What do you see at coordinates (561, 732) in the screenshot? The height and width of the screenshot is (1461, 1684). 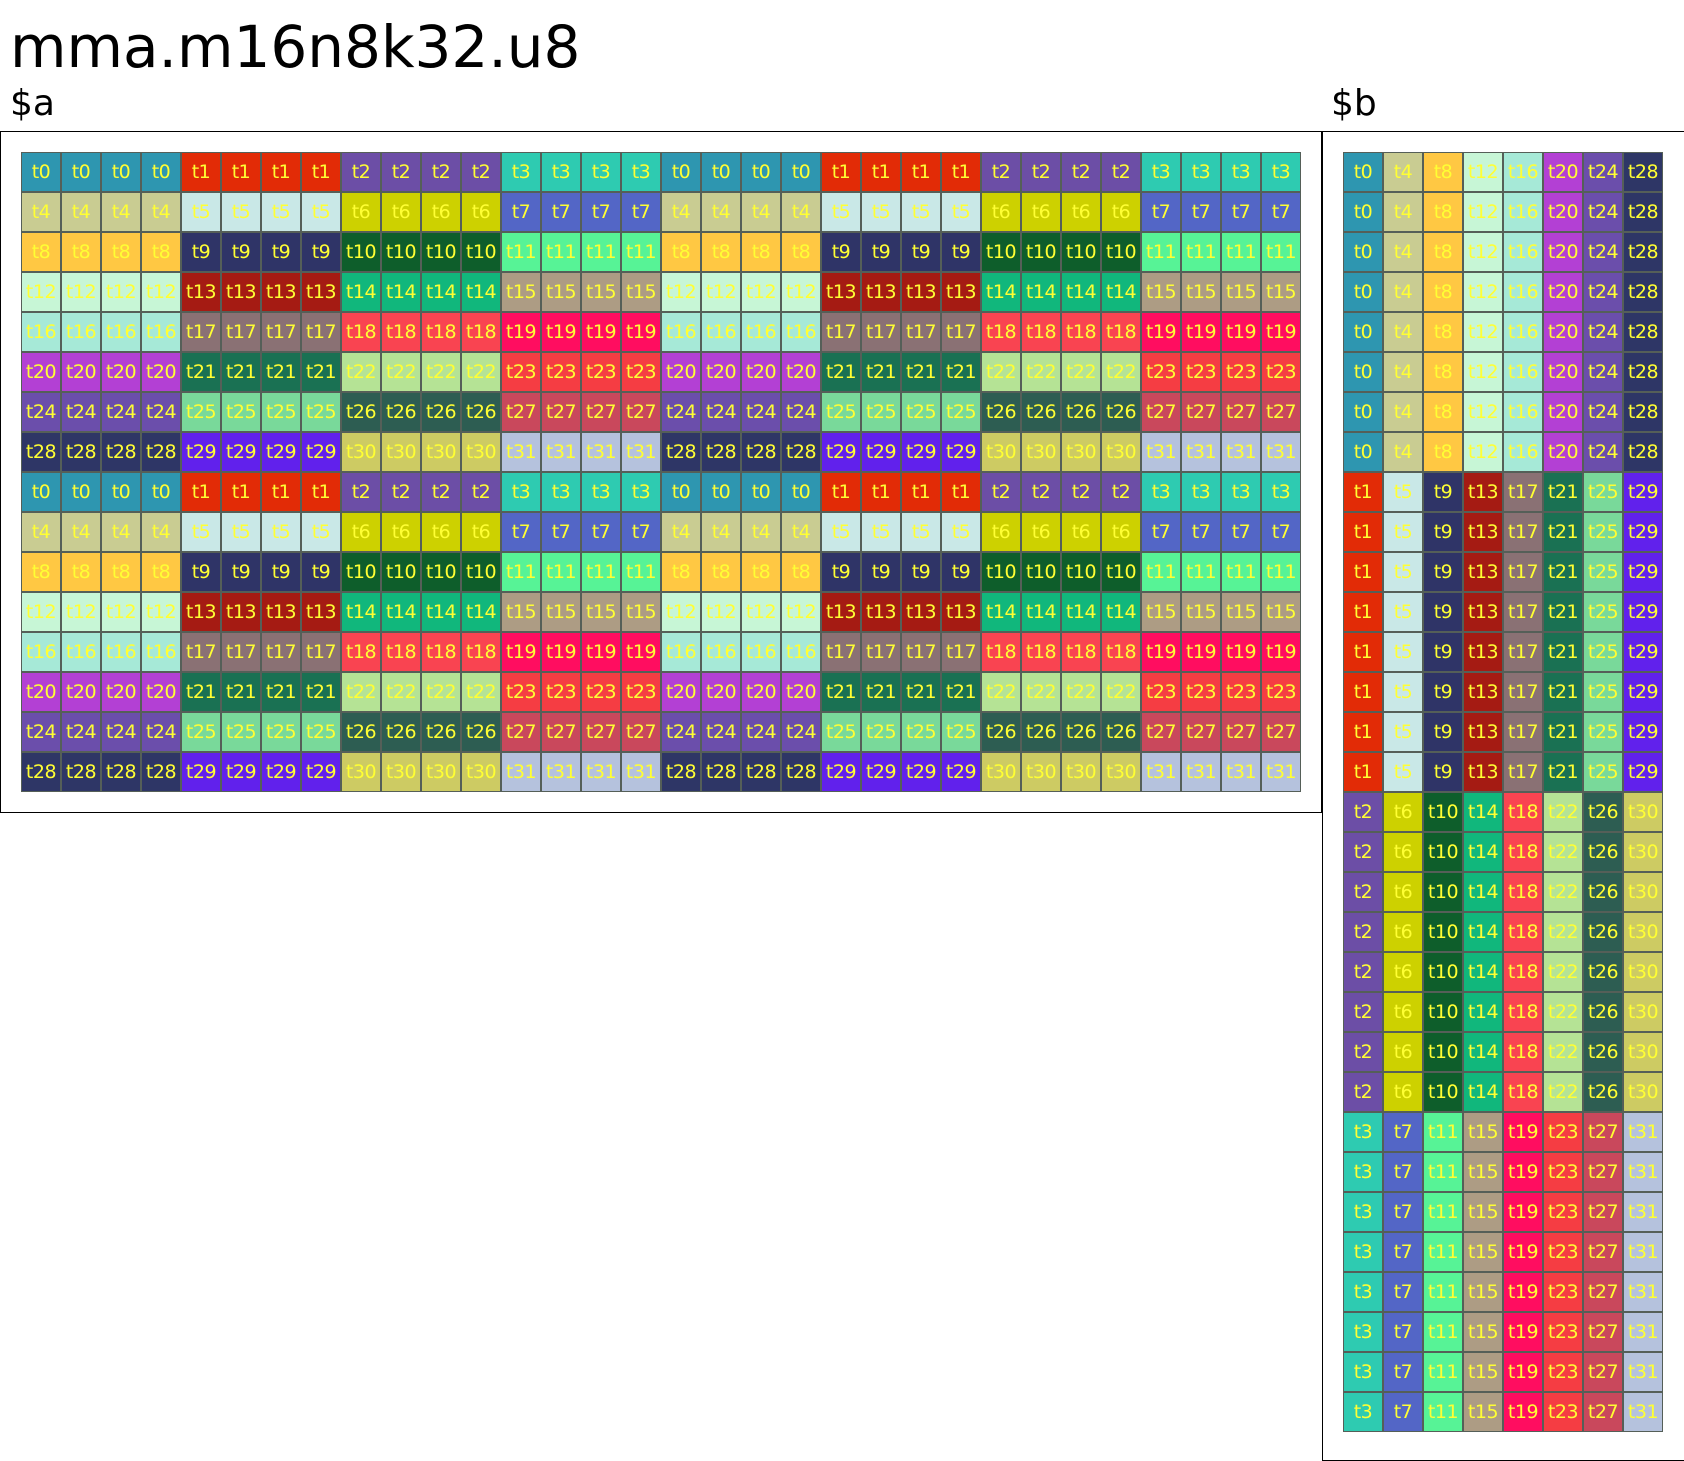 I see `matrix-a-cell: t27` at bounding box center [561, 732].